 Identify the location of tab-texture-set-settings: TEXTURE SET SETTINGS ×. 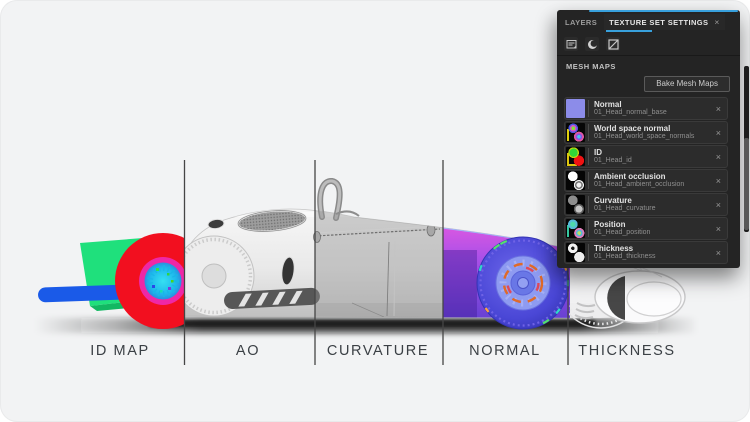
(664, 23).